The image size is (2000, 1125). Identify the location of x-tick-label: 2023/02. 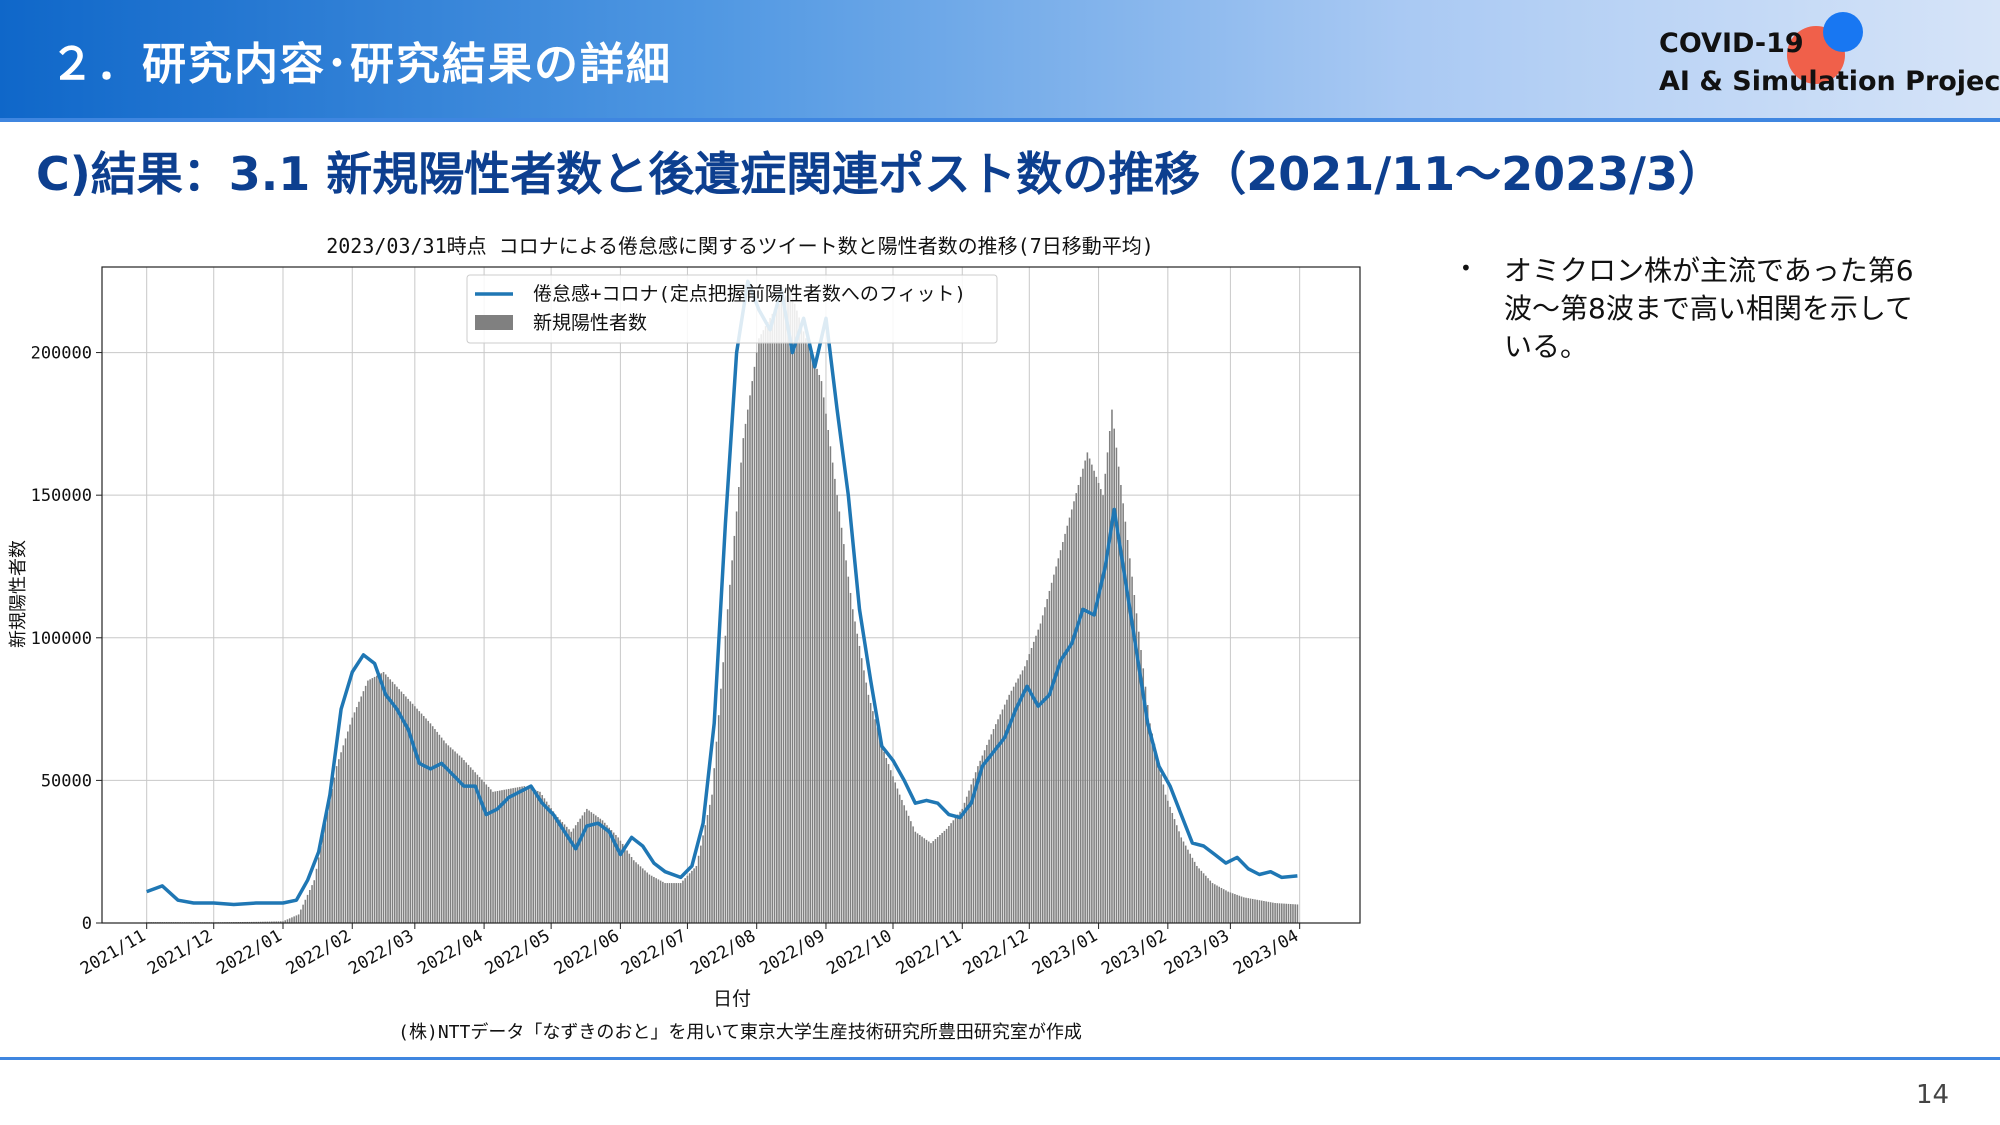
(1134, 952).